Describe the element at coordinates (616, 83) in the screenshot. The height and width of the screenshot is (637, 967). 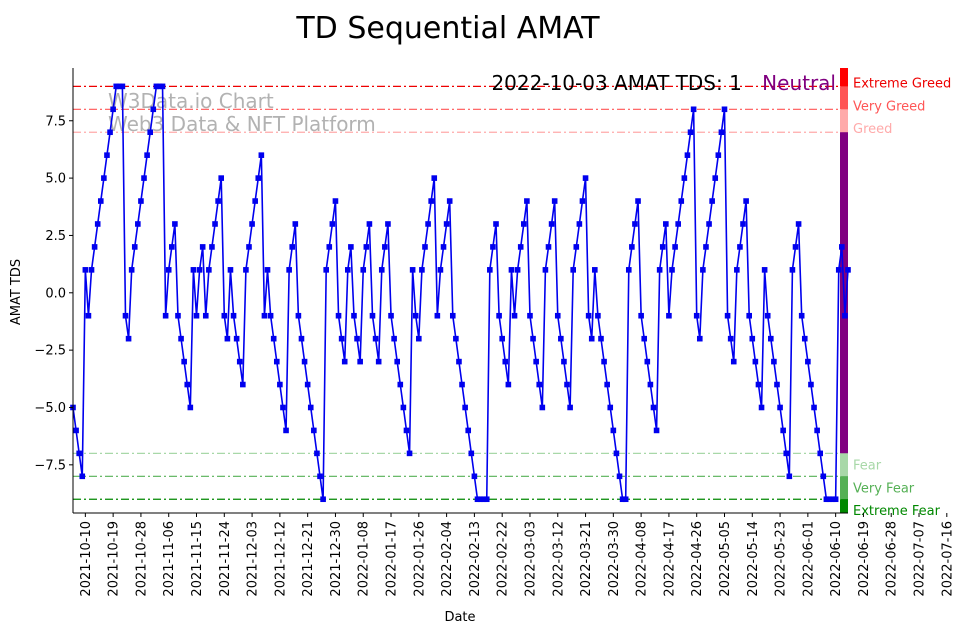
I see `annotation-prefix: 2022-10-03 AMAT TDS: 1` at that location.